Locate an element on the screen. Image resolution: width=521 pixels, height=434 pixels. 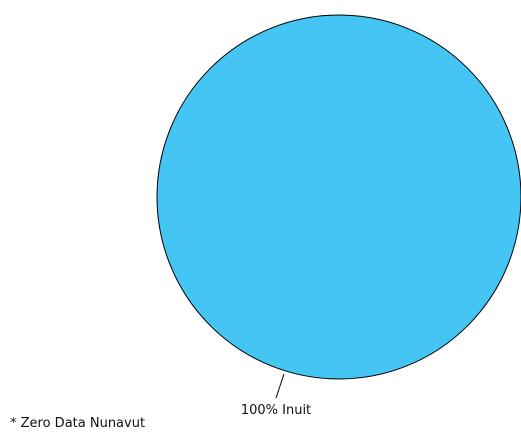
slice-label-leader-line is located at coordinates (280, 386).